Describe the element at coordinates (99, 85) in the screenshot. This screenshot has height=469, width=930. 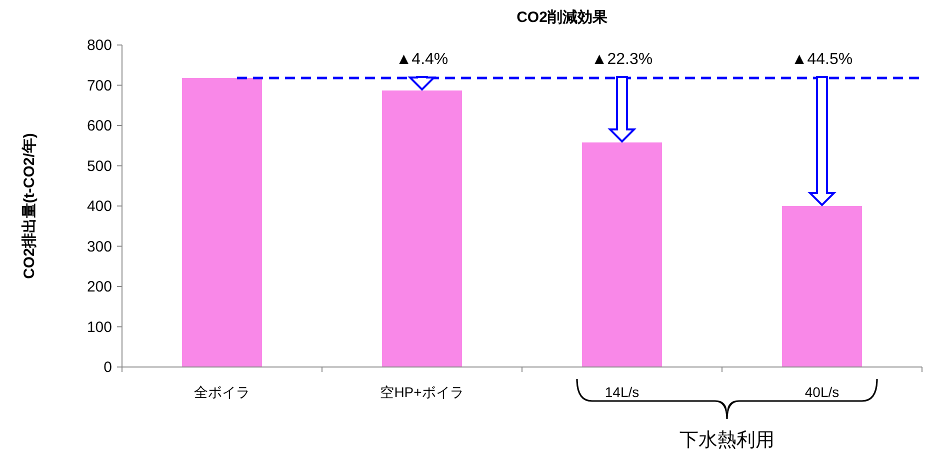
I see `y-tick-label: 700` at that location.